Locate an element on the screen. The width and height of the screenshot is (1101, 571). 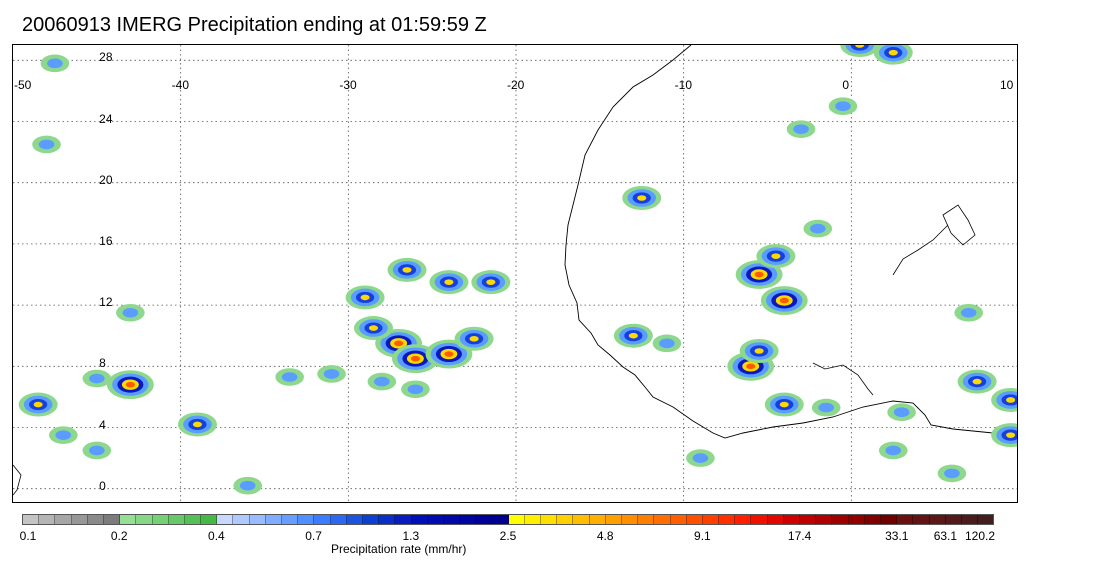
colorbar-tick-label: 0.4 is located at coordinates (216, 536).